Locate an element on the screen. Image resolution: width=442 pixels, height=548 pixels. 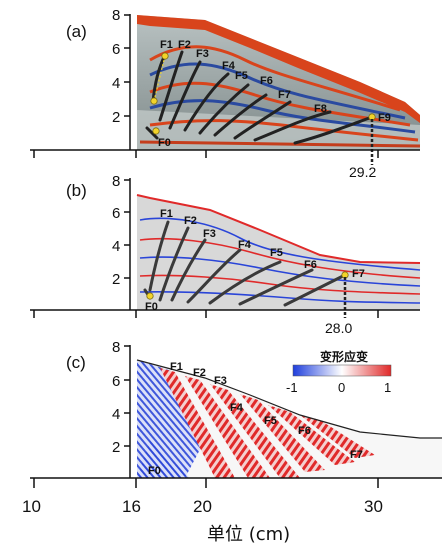
fault-label-b-f3: F3 is located at coordinates (209, 234).